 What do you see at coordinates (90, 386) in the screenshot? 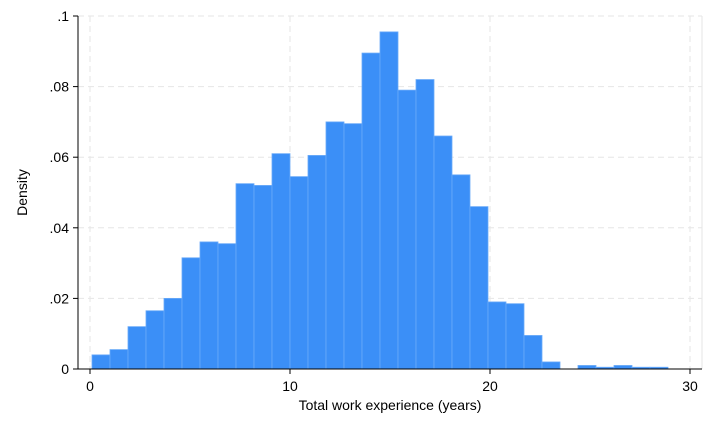
I see `x-tick-label: 0` at bounding box center [90, 386].